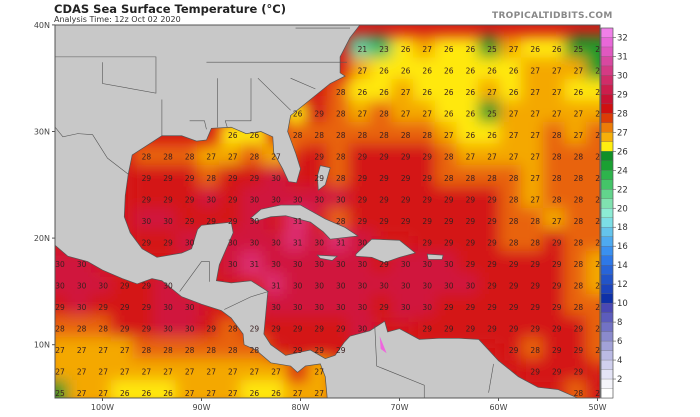 This screenshot has height=417, width=700. I want to click on colorbar-label: 26, so click(622, 152).